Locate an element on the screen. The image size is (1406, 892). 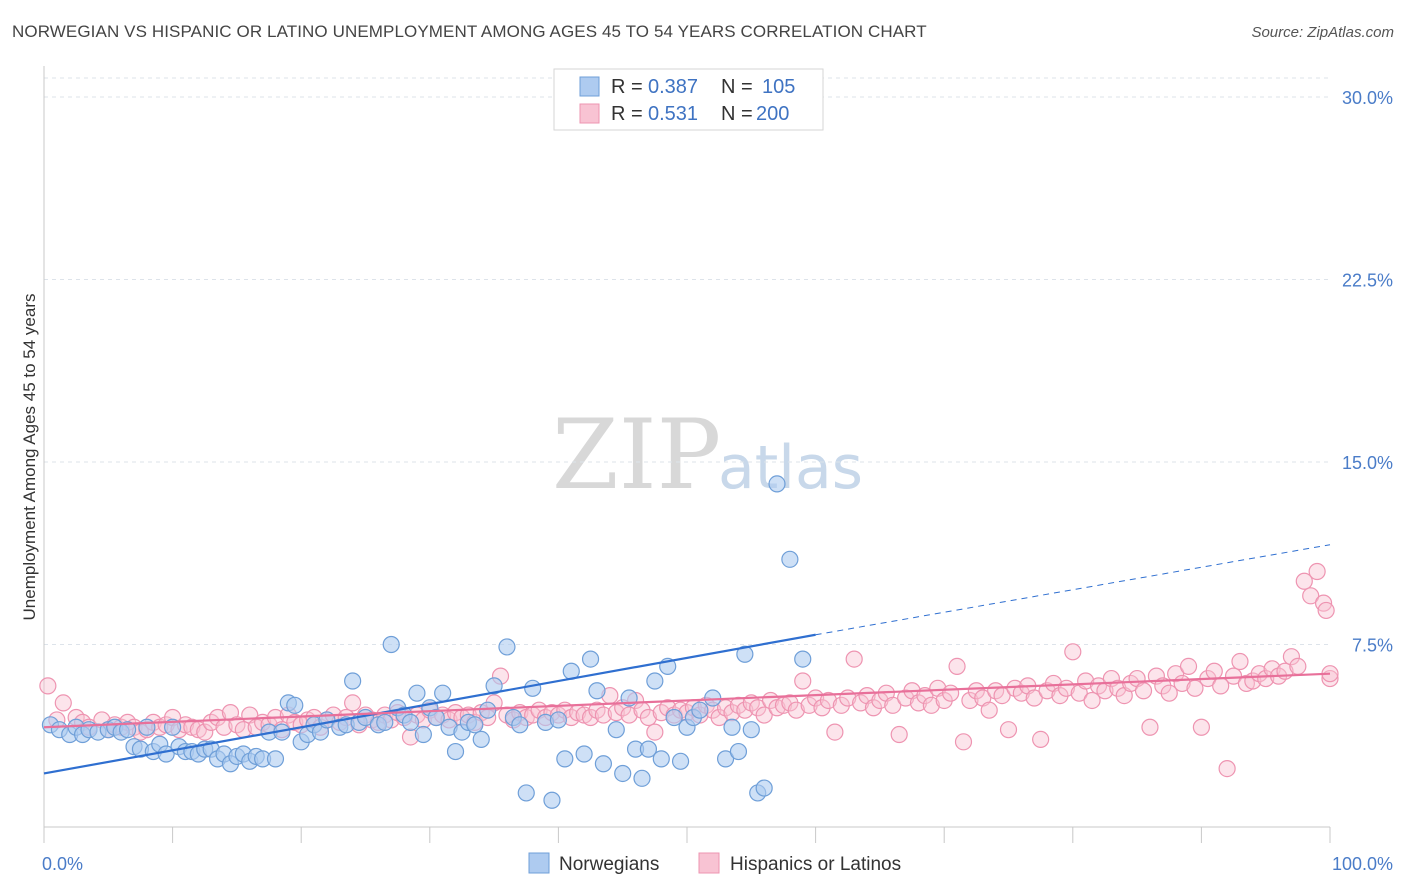
watermark: ZIP atlas is located at coordinates (707, 455).